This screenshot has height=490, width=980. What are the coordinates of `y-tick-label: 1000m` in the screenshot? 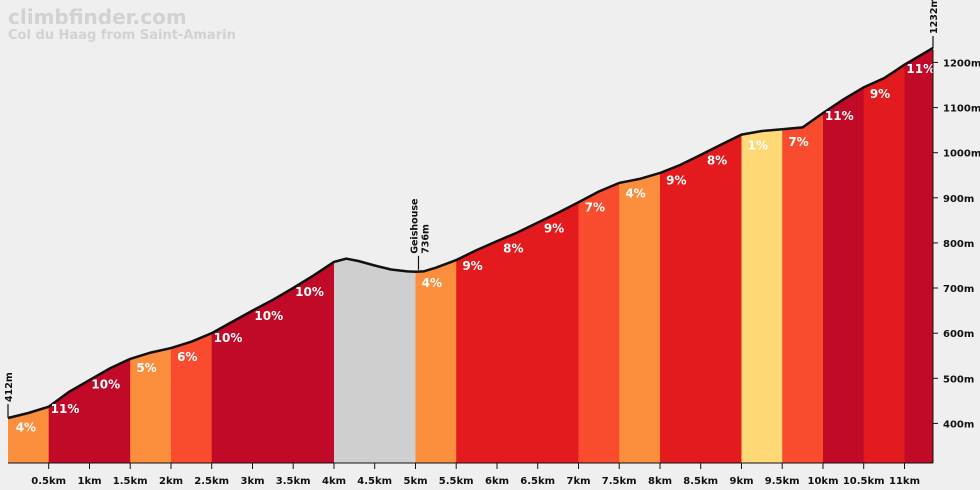 It's located at (961, 154).